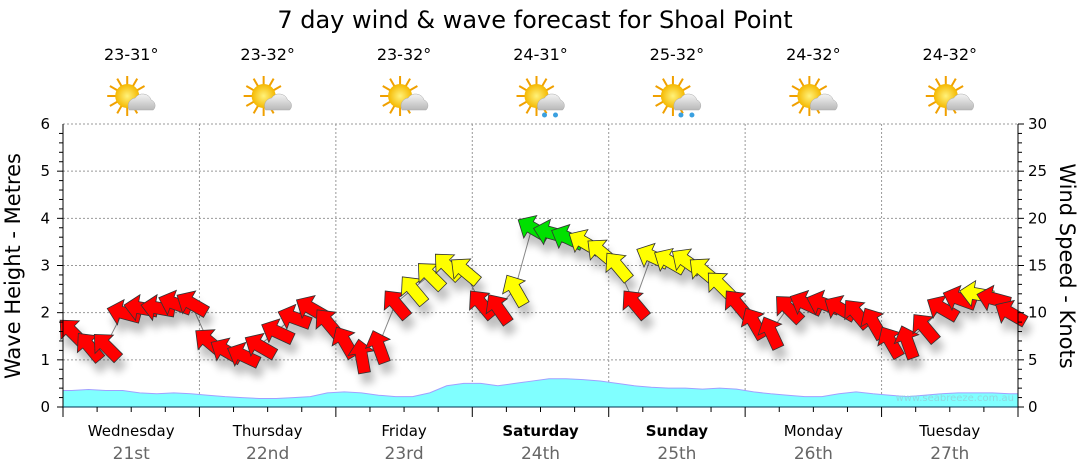 The image size is (1080, 475). I want to click on left-tick-label: 3, so click(45, 266).